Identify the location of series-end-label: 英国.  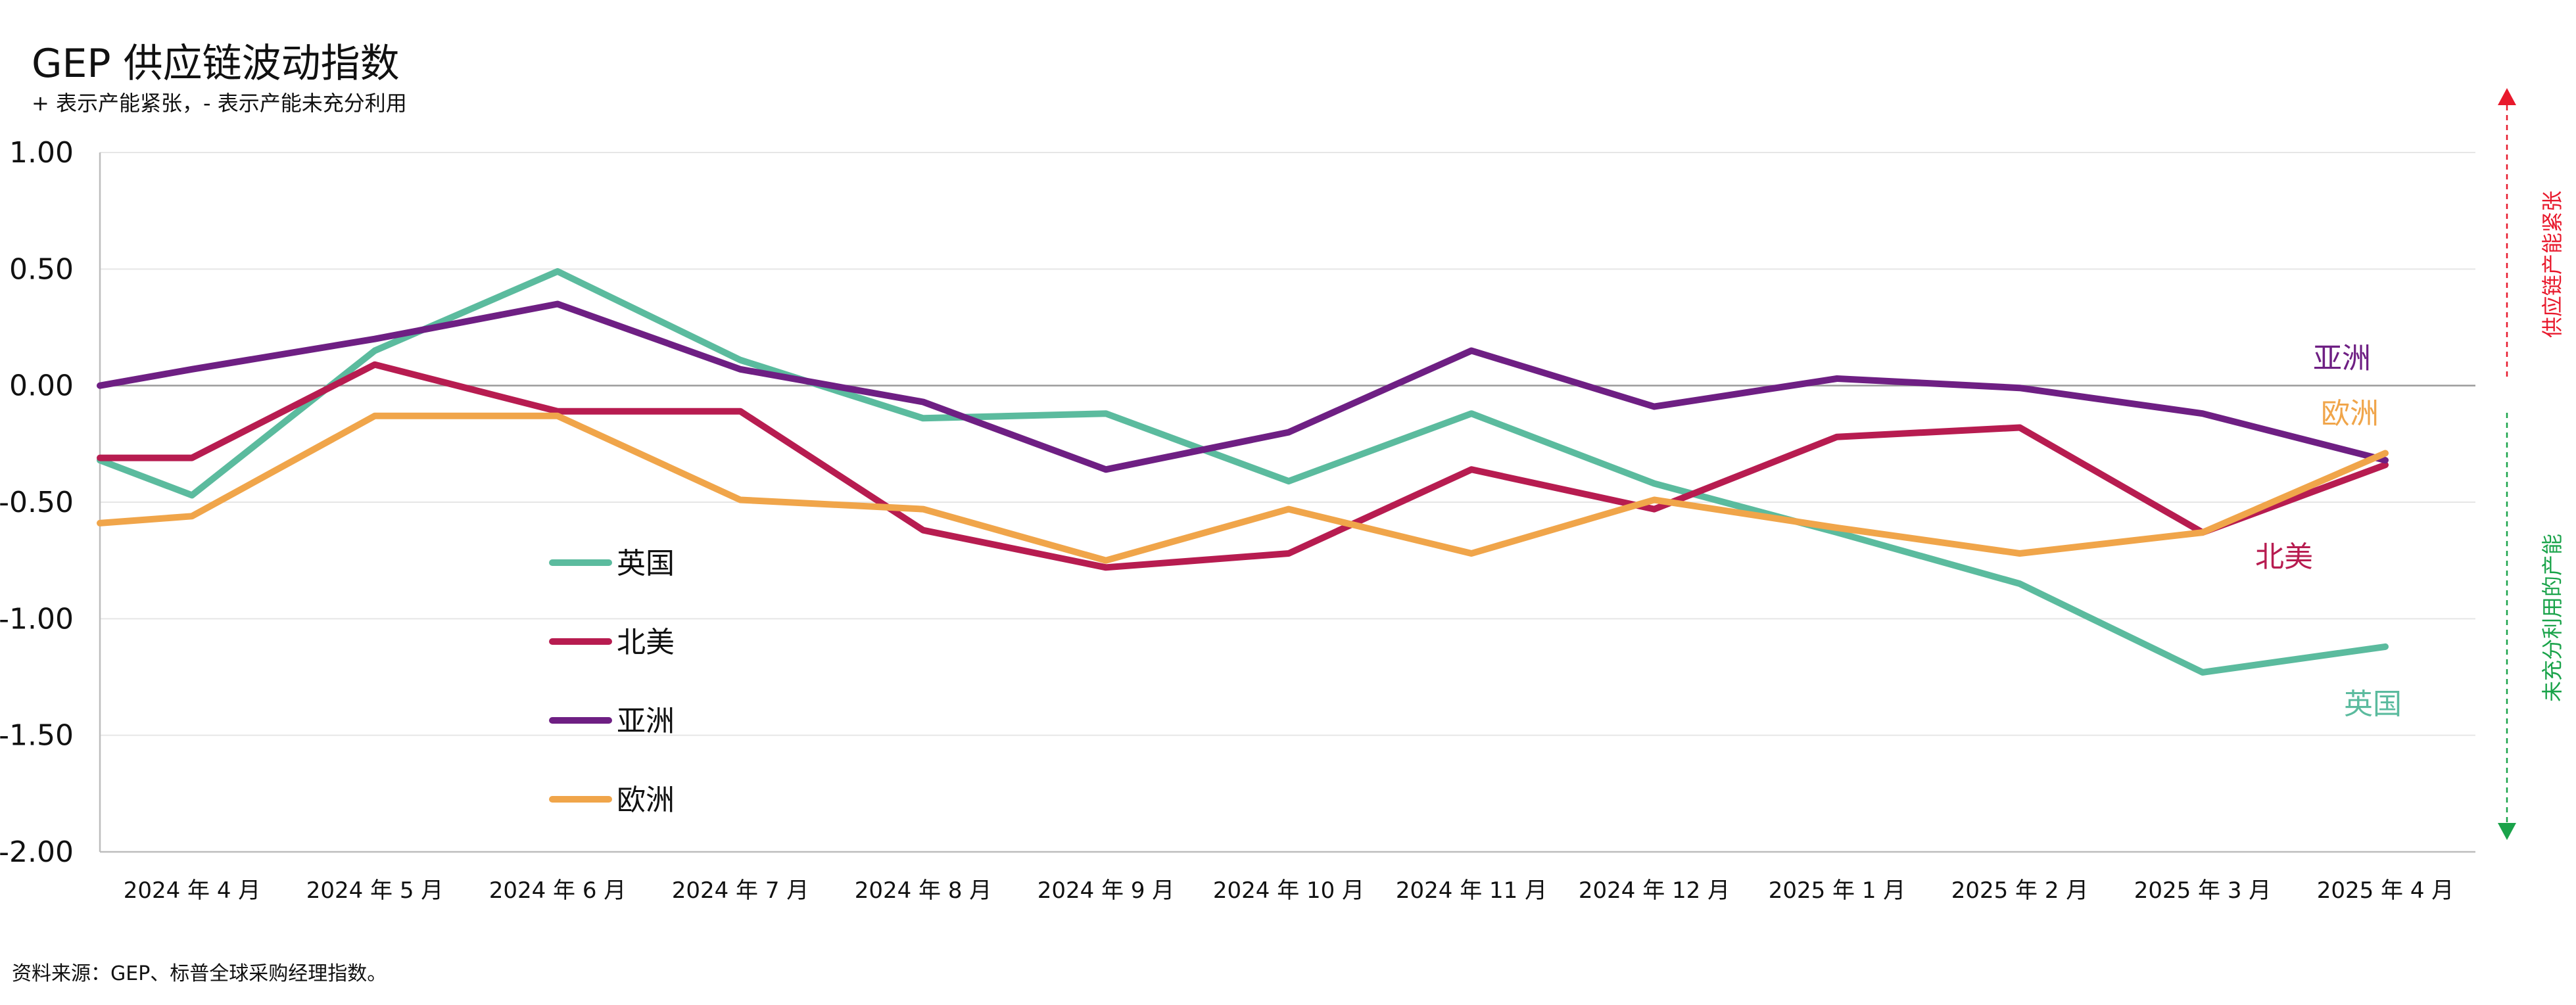
(2373, 704).